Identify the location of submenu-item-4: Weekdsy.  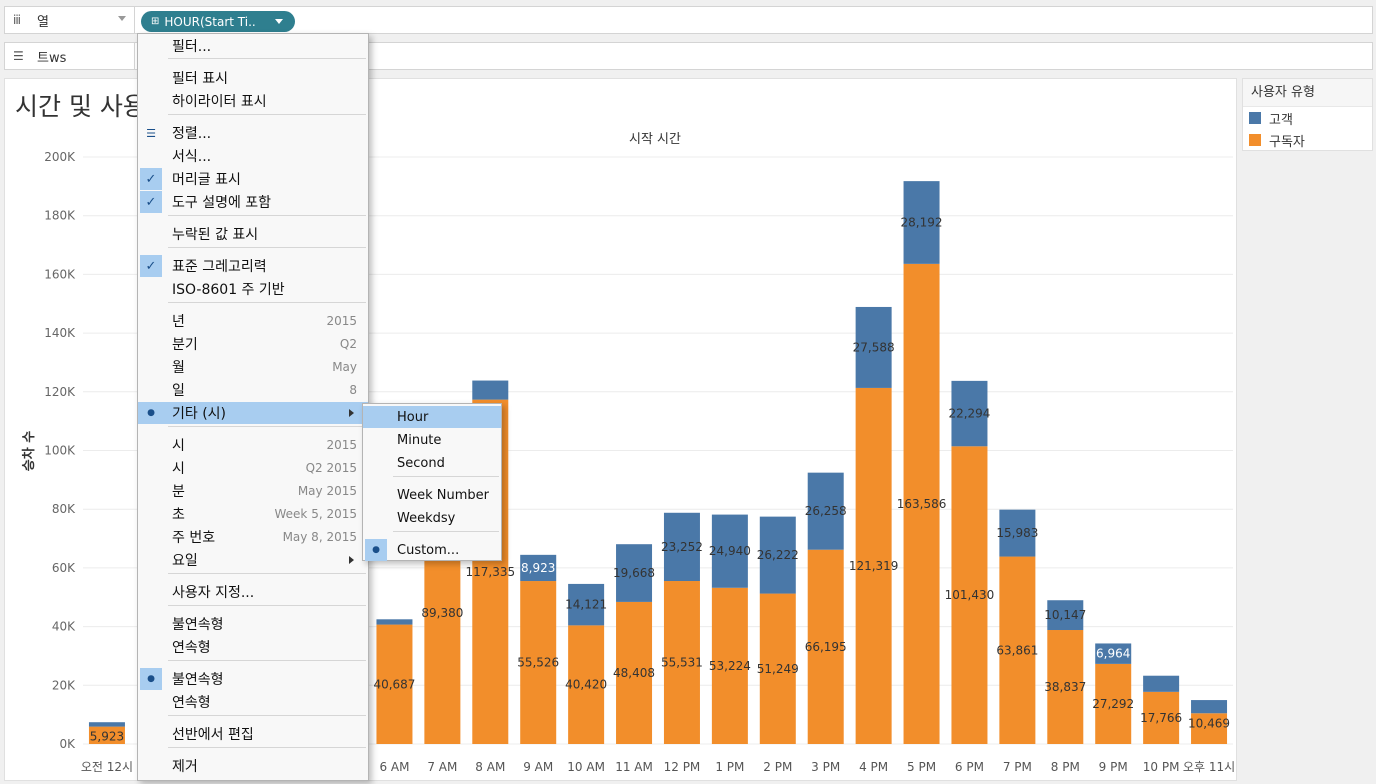
(432, 518).